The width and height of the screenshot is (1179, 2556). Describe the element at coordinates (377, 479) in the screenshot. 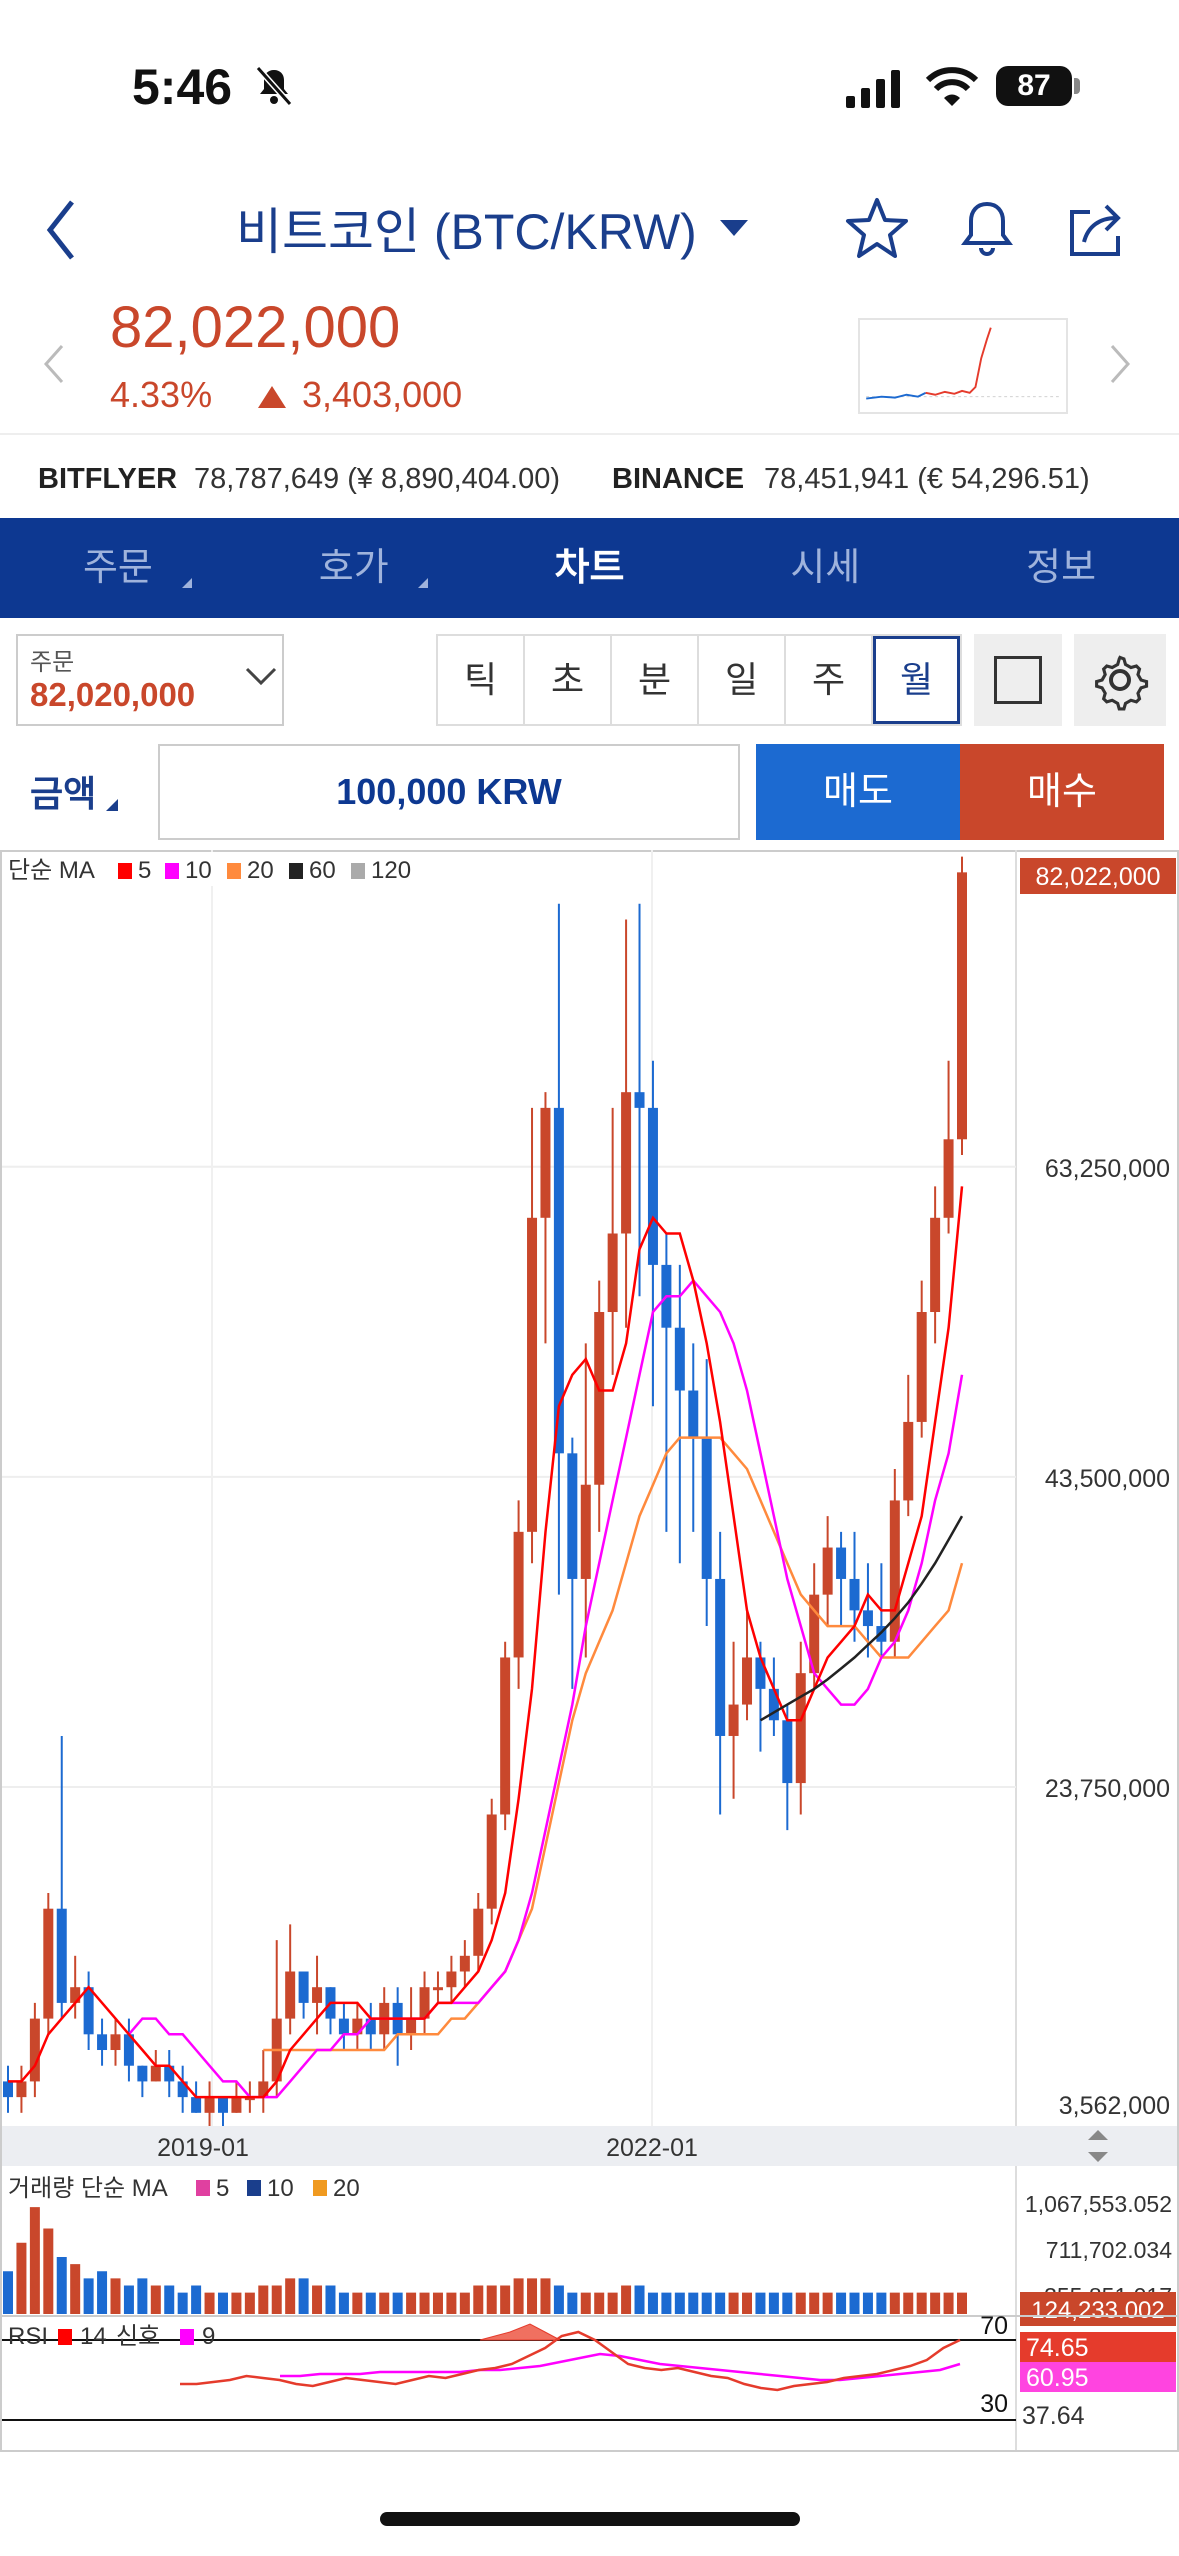

I see `exchange-value: 78,787,649 (¥ 8,890,404.00)` at that location.